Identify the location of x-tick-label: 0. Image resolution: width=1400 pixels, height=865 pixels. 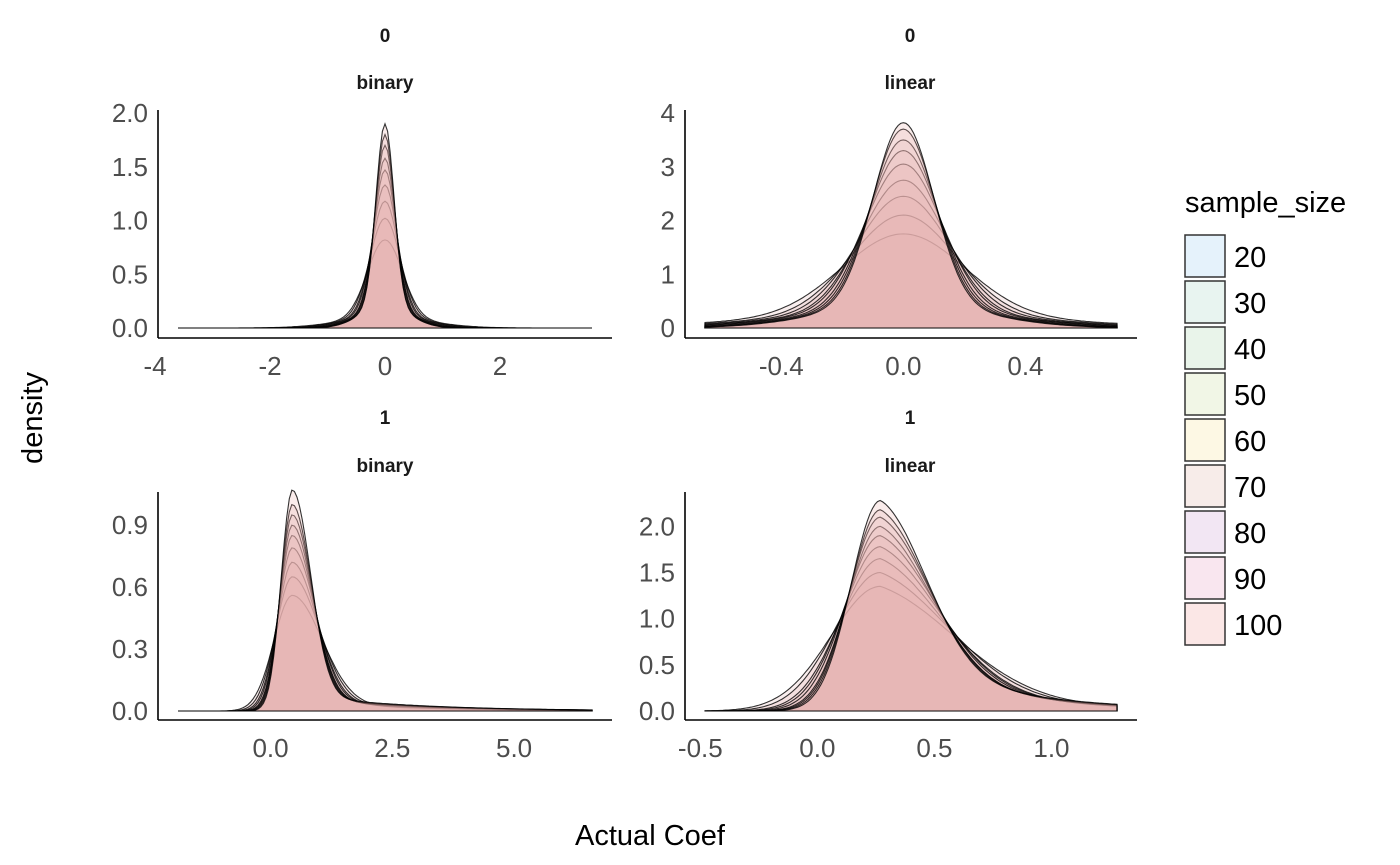
(385, 366).